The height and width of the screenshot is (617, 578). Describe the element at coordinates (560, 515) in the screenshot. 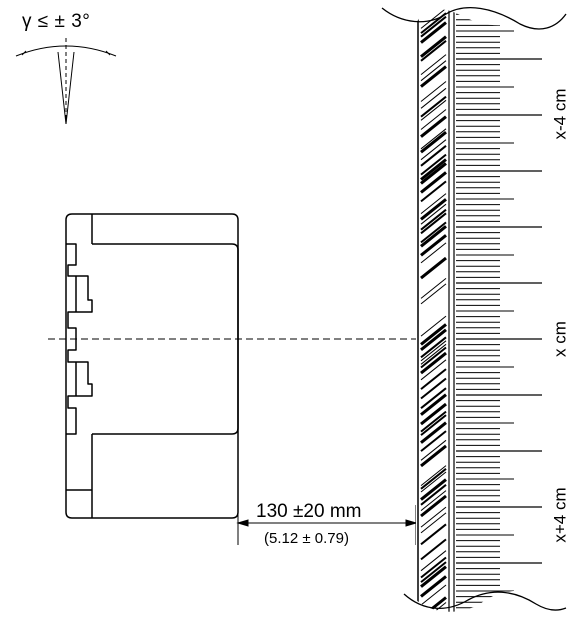

I see `scale-mark-bottom-label: x+4 cm` at that location.